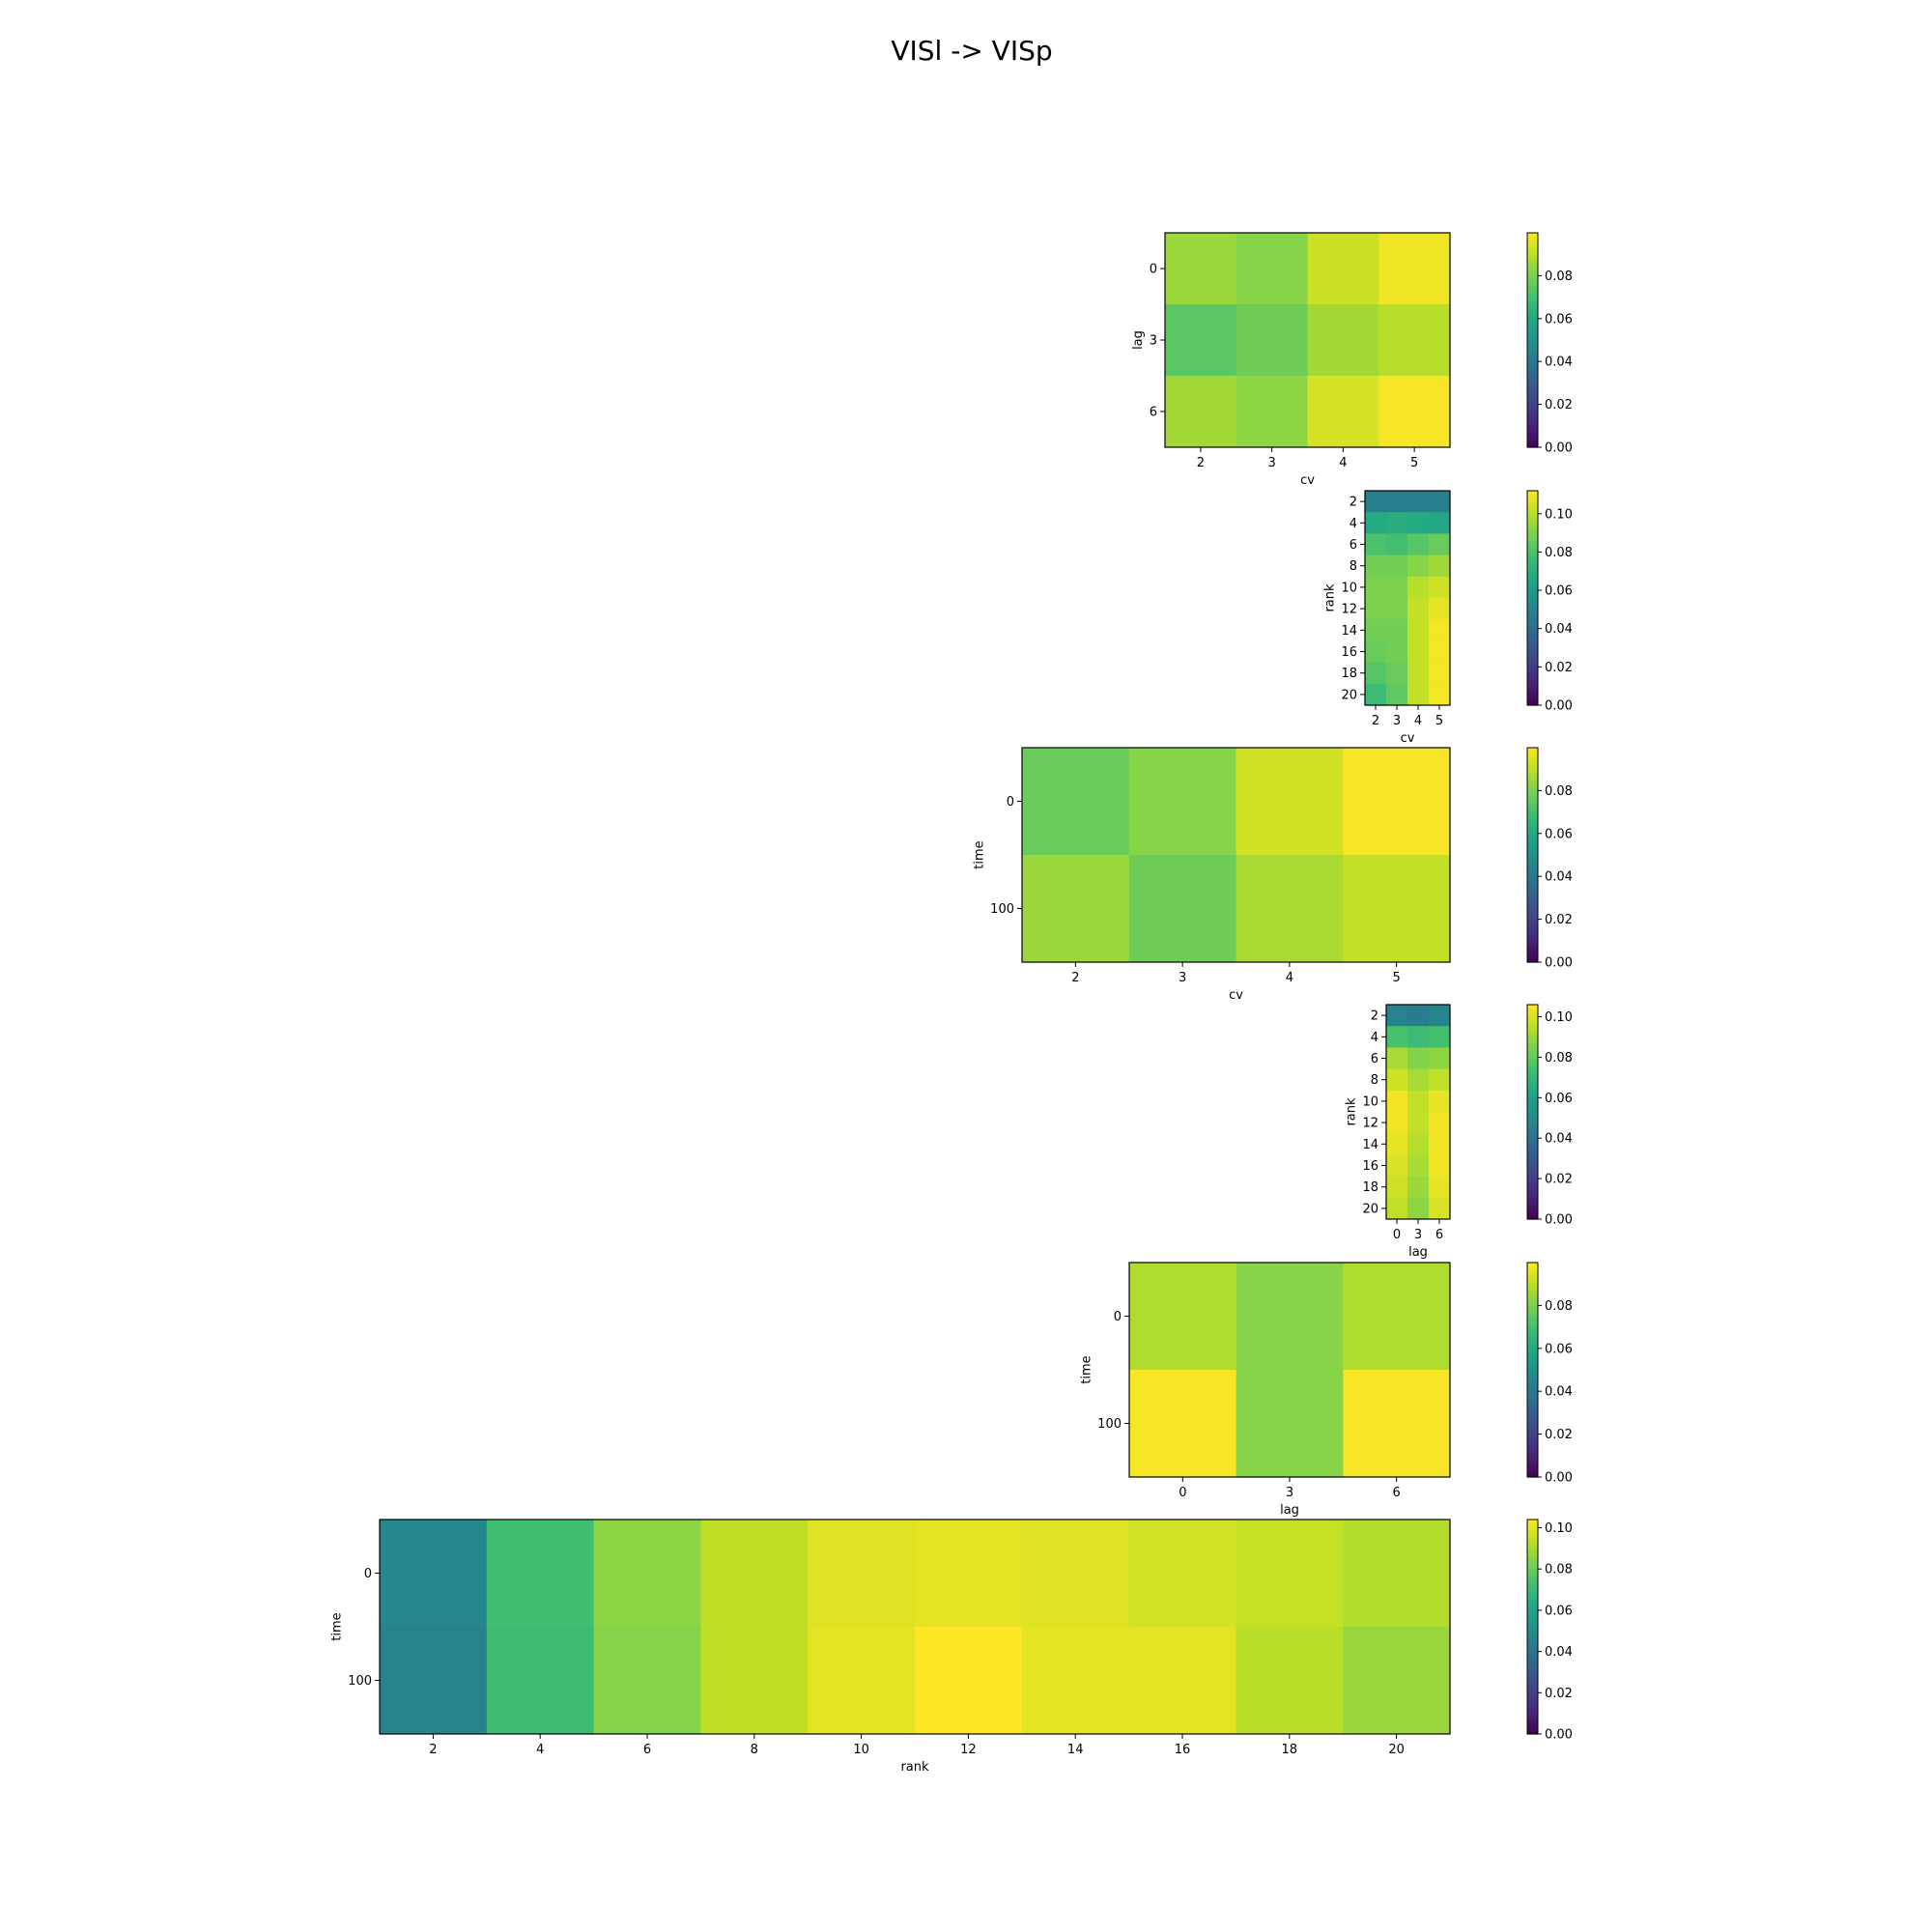  I want to click on y-tick-label: 100, so click(360, 1681).